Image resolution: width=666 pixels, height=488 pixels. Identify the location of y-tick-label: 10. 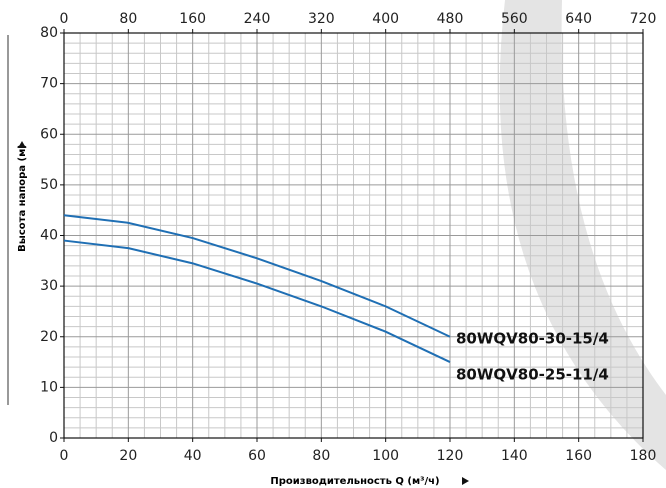
(49, 387).